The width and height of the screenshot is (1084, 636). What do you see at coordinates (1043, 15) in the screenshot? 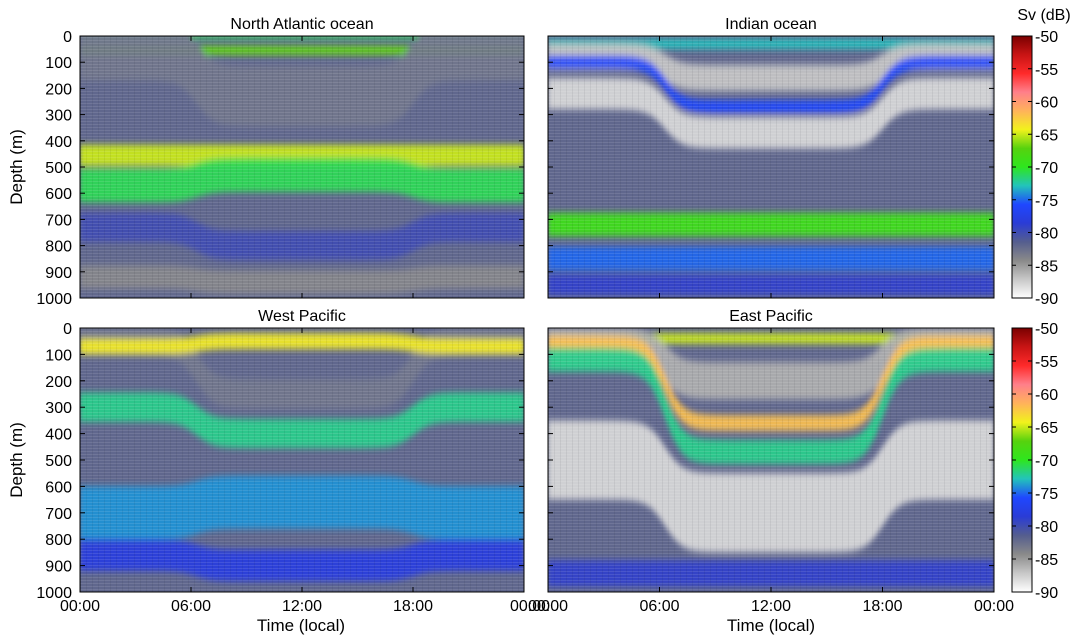
I see `colorbar-label: Sv (dB)` at bounding box center [1043, 15].